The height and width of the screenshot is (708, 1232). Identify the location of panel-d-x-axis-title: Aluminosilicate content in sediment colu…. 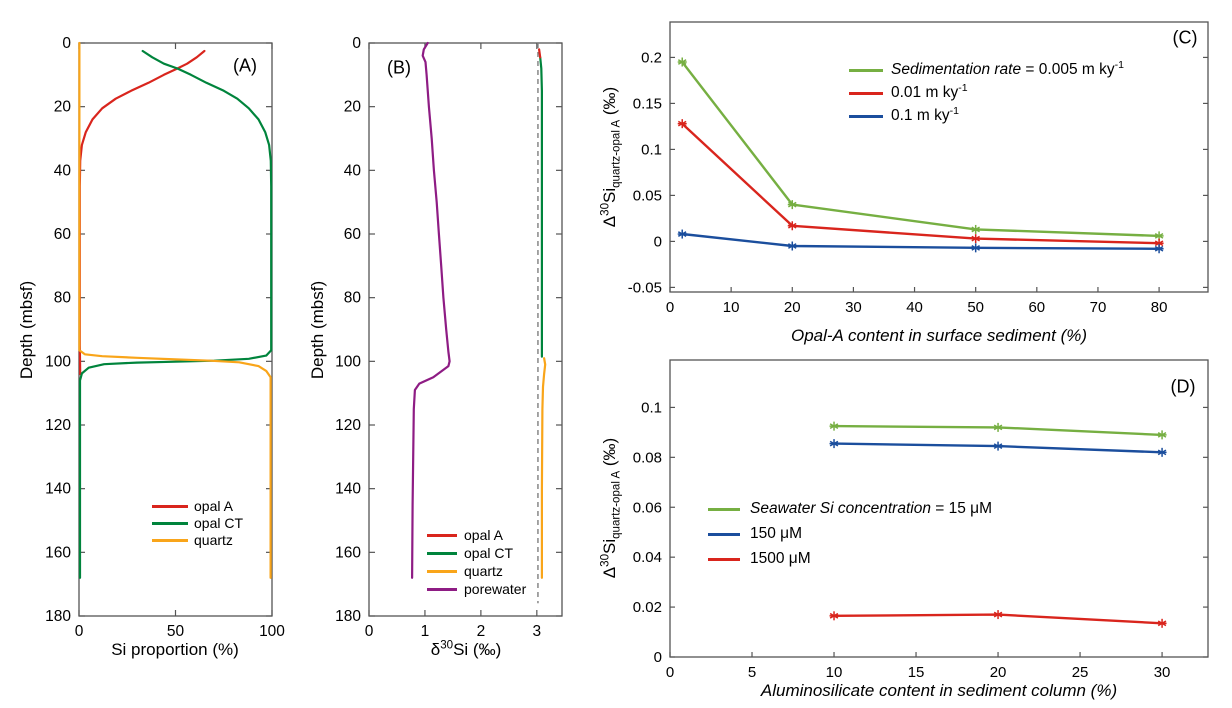
(939, 690).